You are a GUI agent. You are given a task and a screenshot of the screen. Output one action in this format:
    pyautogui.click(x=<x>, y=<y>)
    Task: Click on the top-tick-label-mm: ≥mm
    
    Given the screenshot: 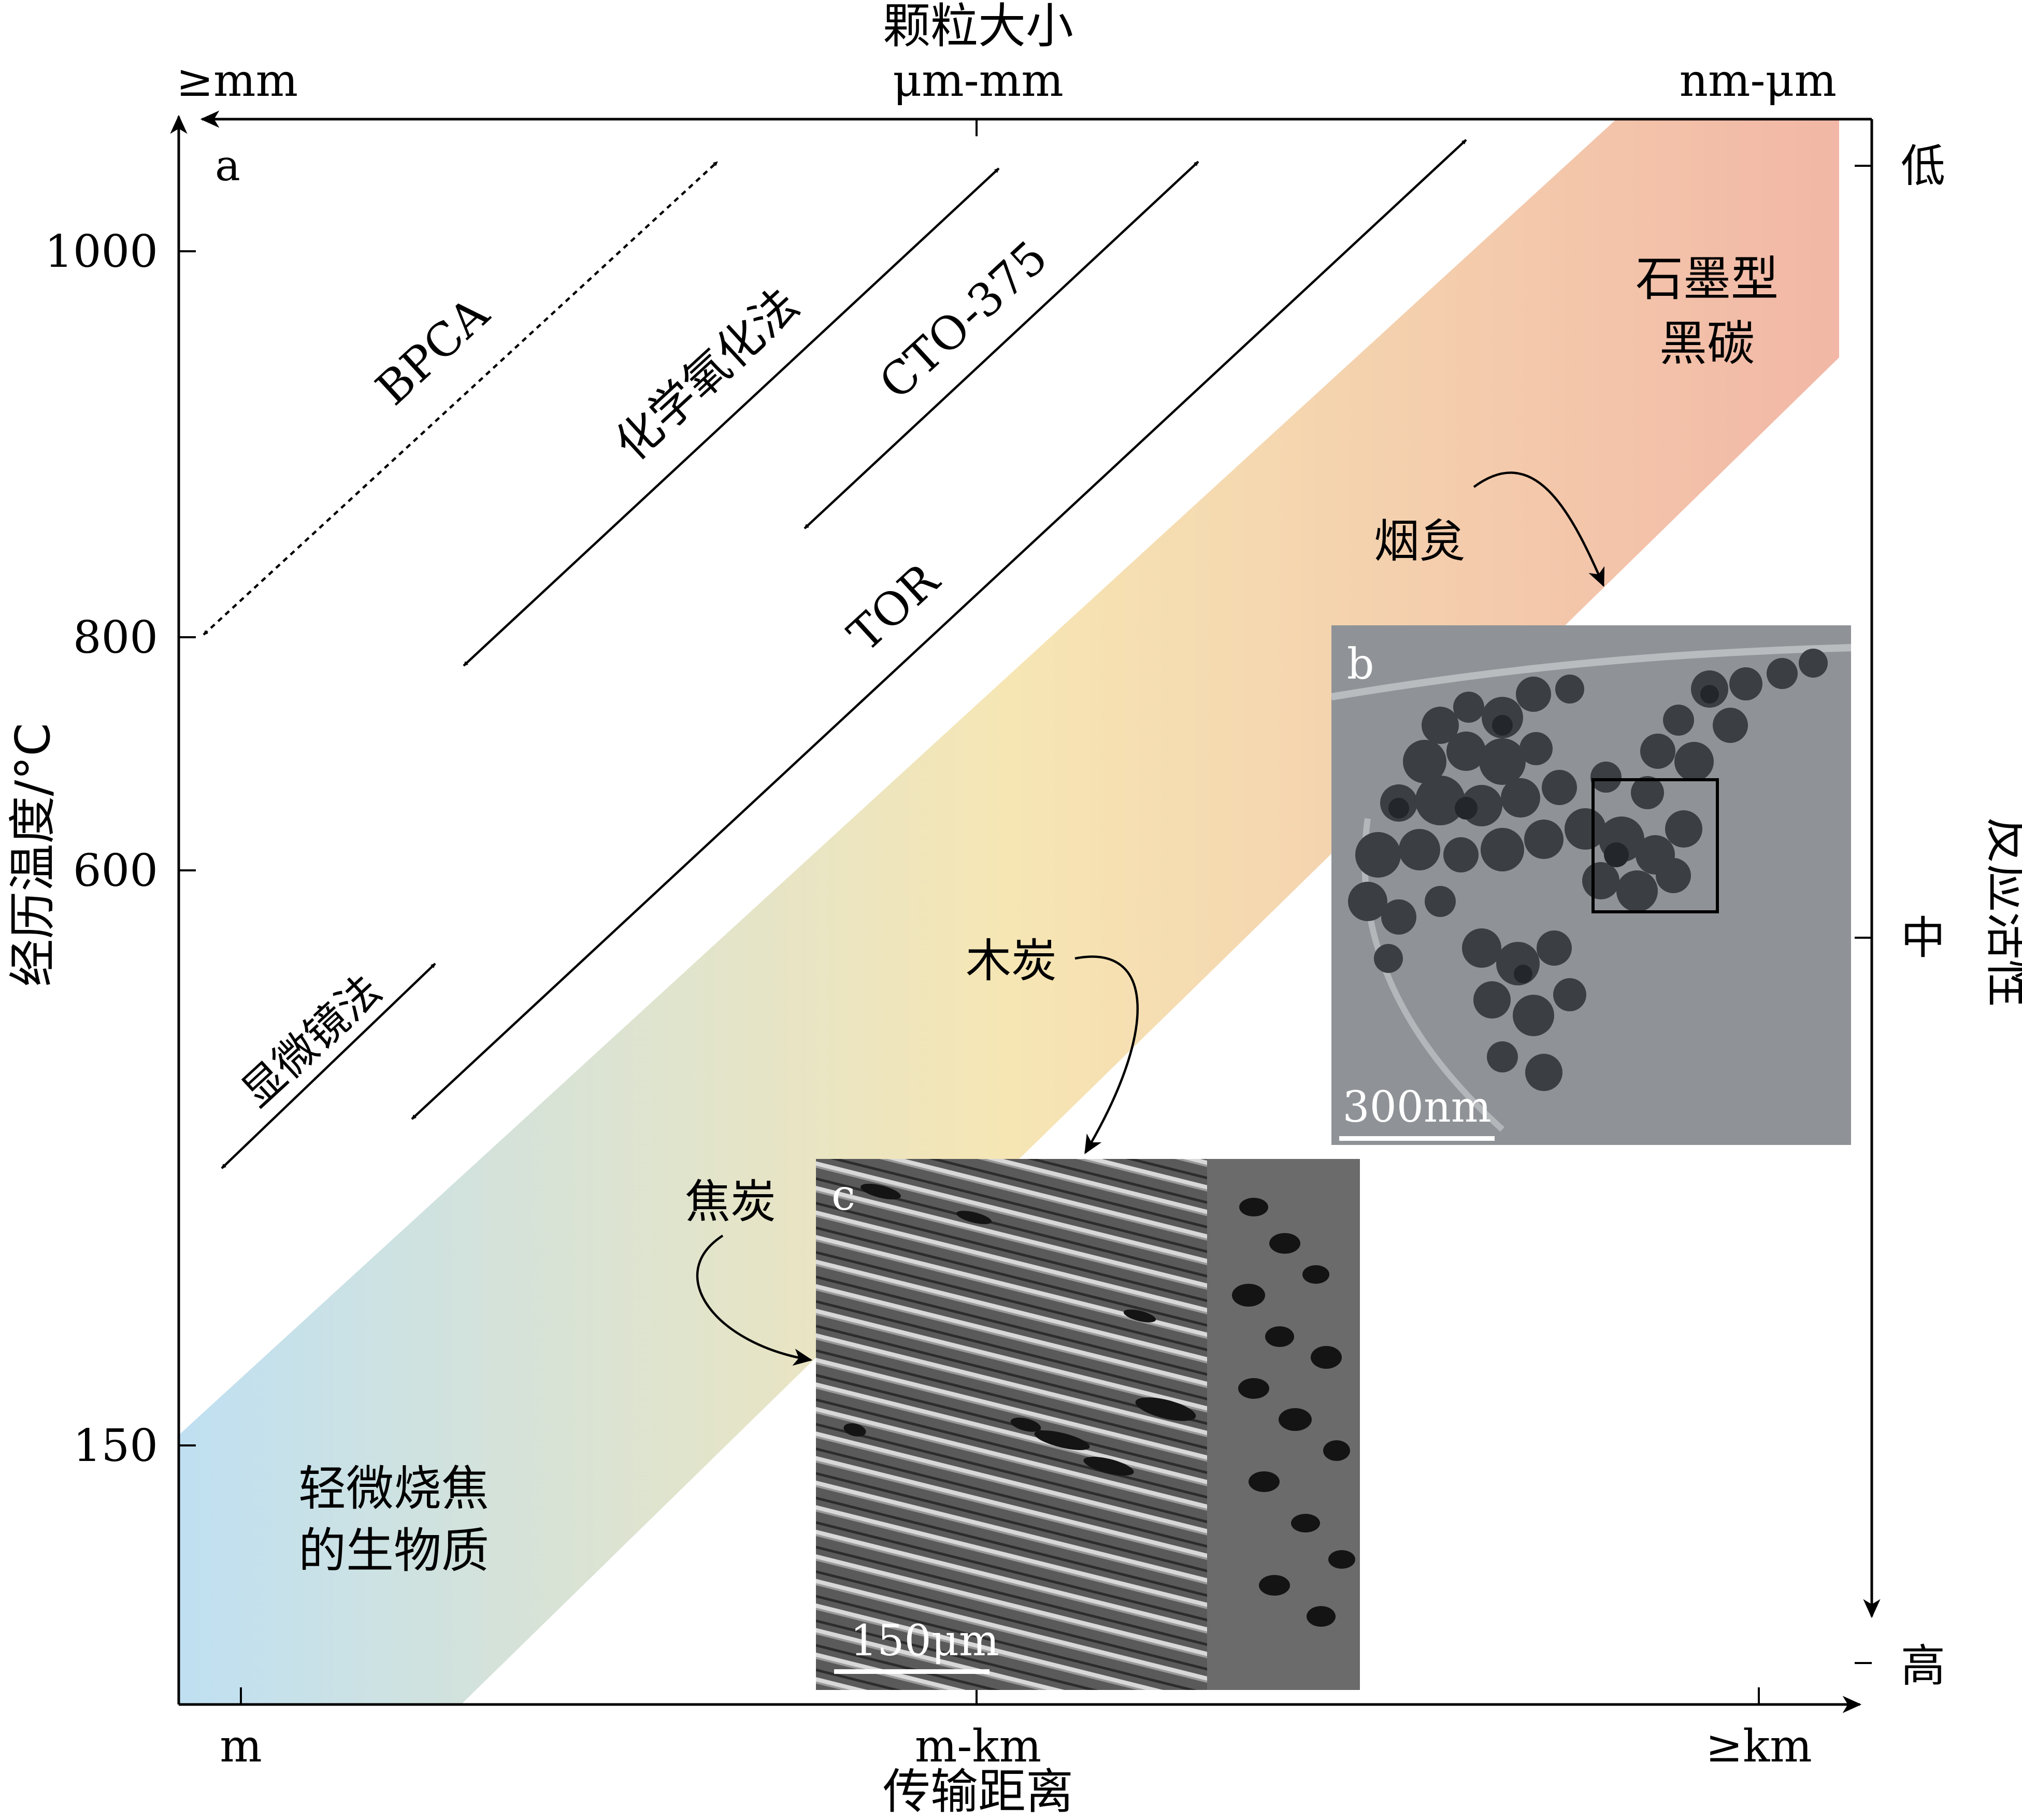 What is the action you would take?
    pyautogui.click(x=237, y=81)
    